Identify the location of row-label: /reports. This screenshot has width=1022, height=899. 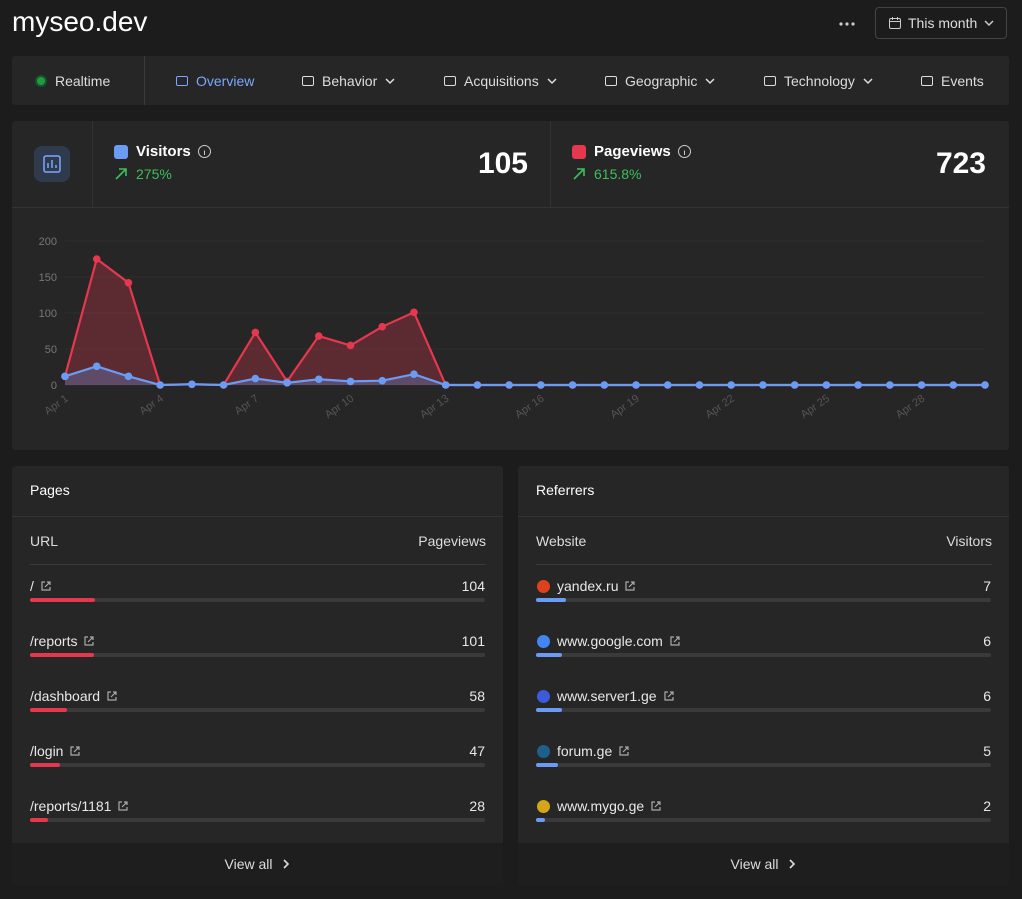
(62, 641).